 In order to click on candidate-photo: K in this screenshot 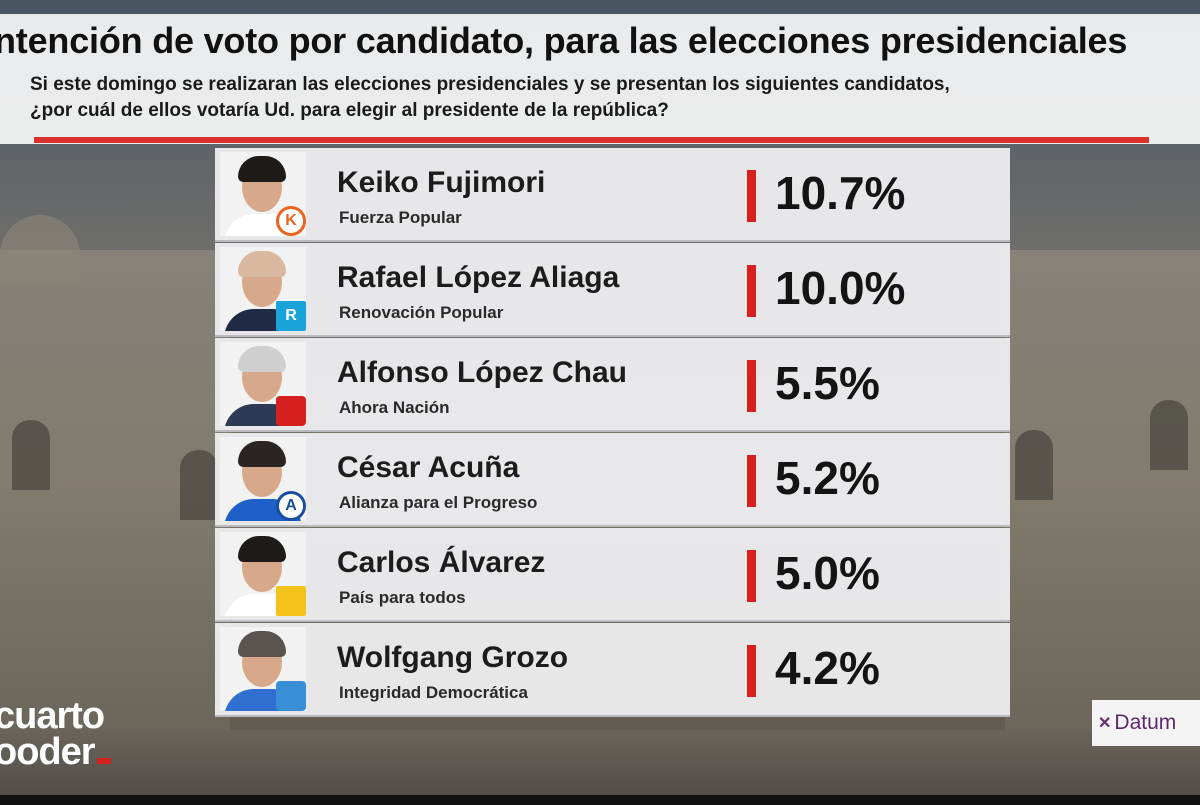, I will do `click(263, 194)`.